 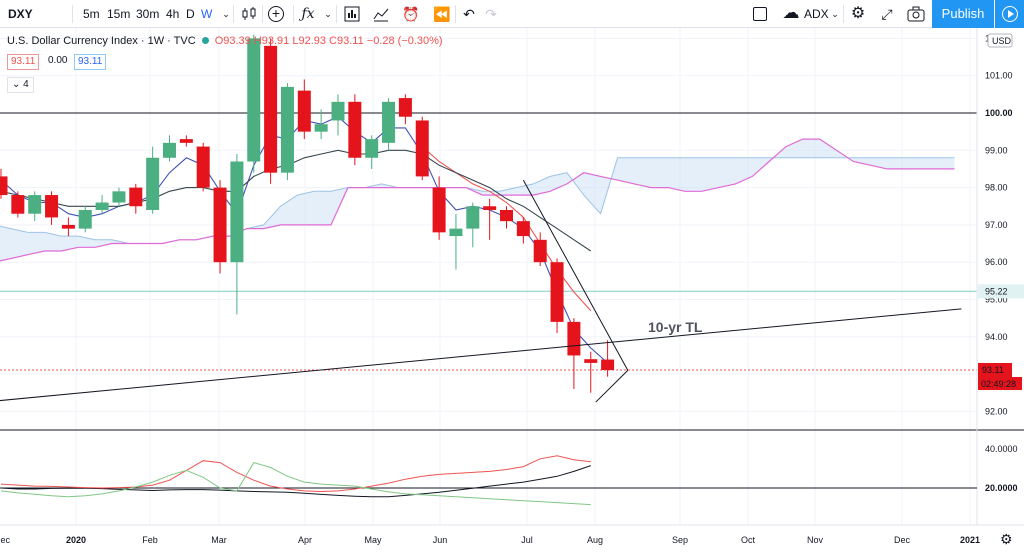 What do you see at coordinates (148, 14) in the screenshot?
I see `interval-30m-button: 30m` at bounding box center [148, 14].